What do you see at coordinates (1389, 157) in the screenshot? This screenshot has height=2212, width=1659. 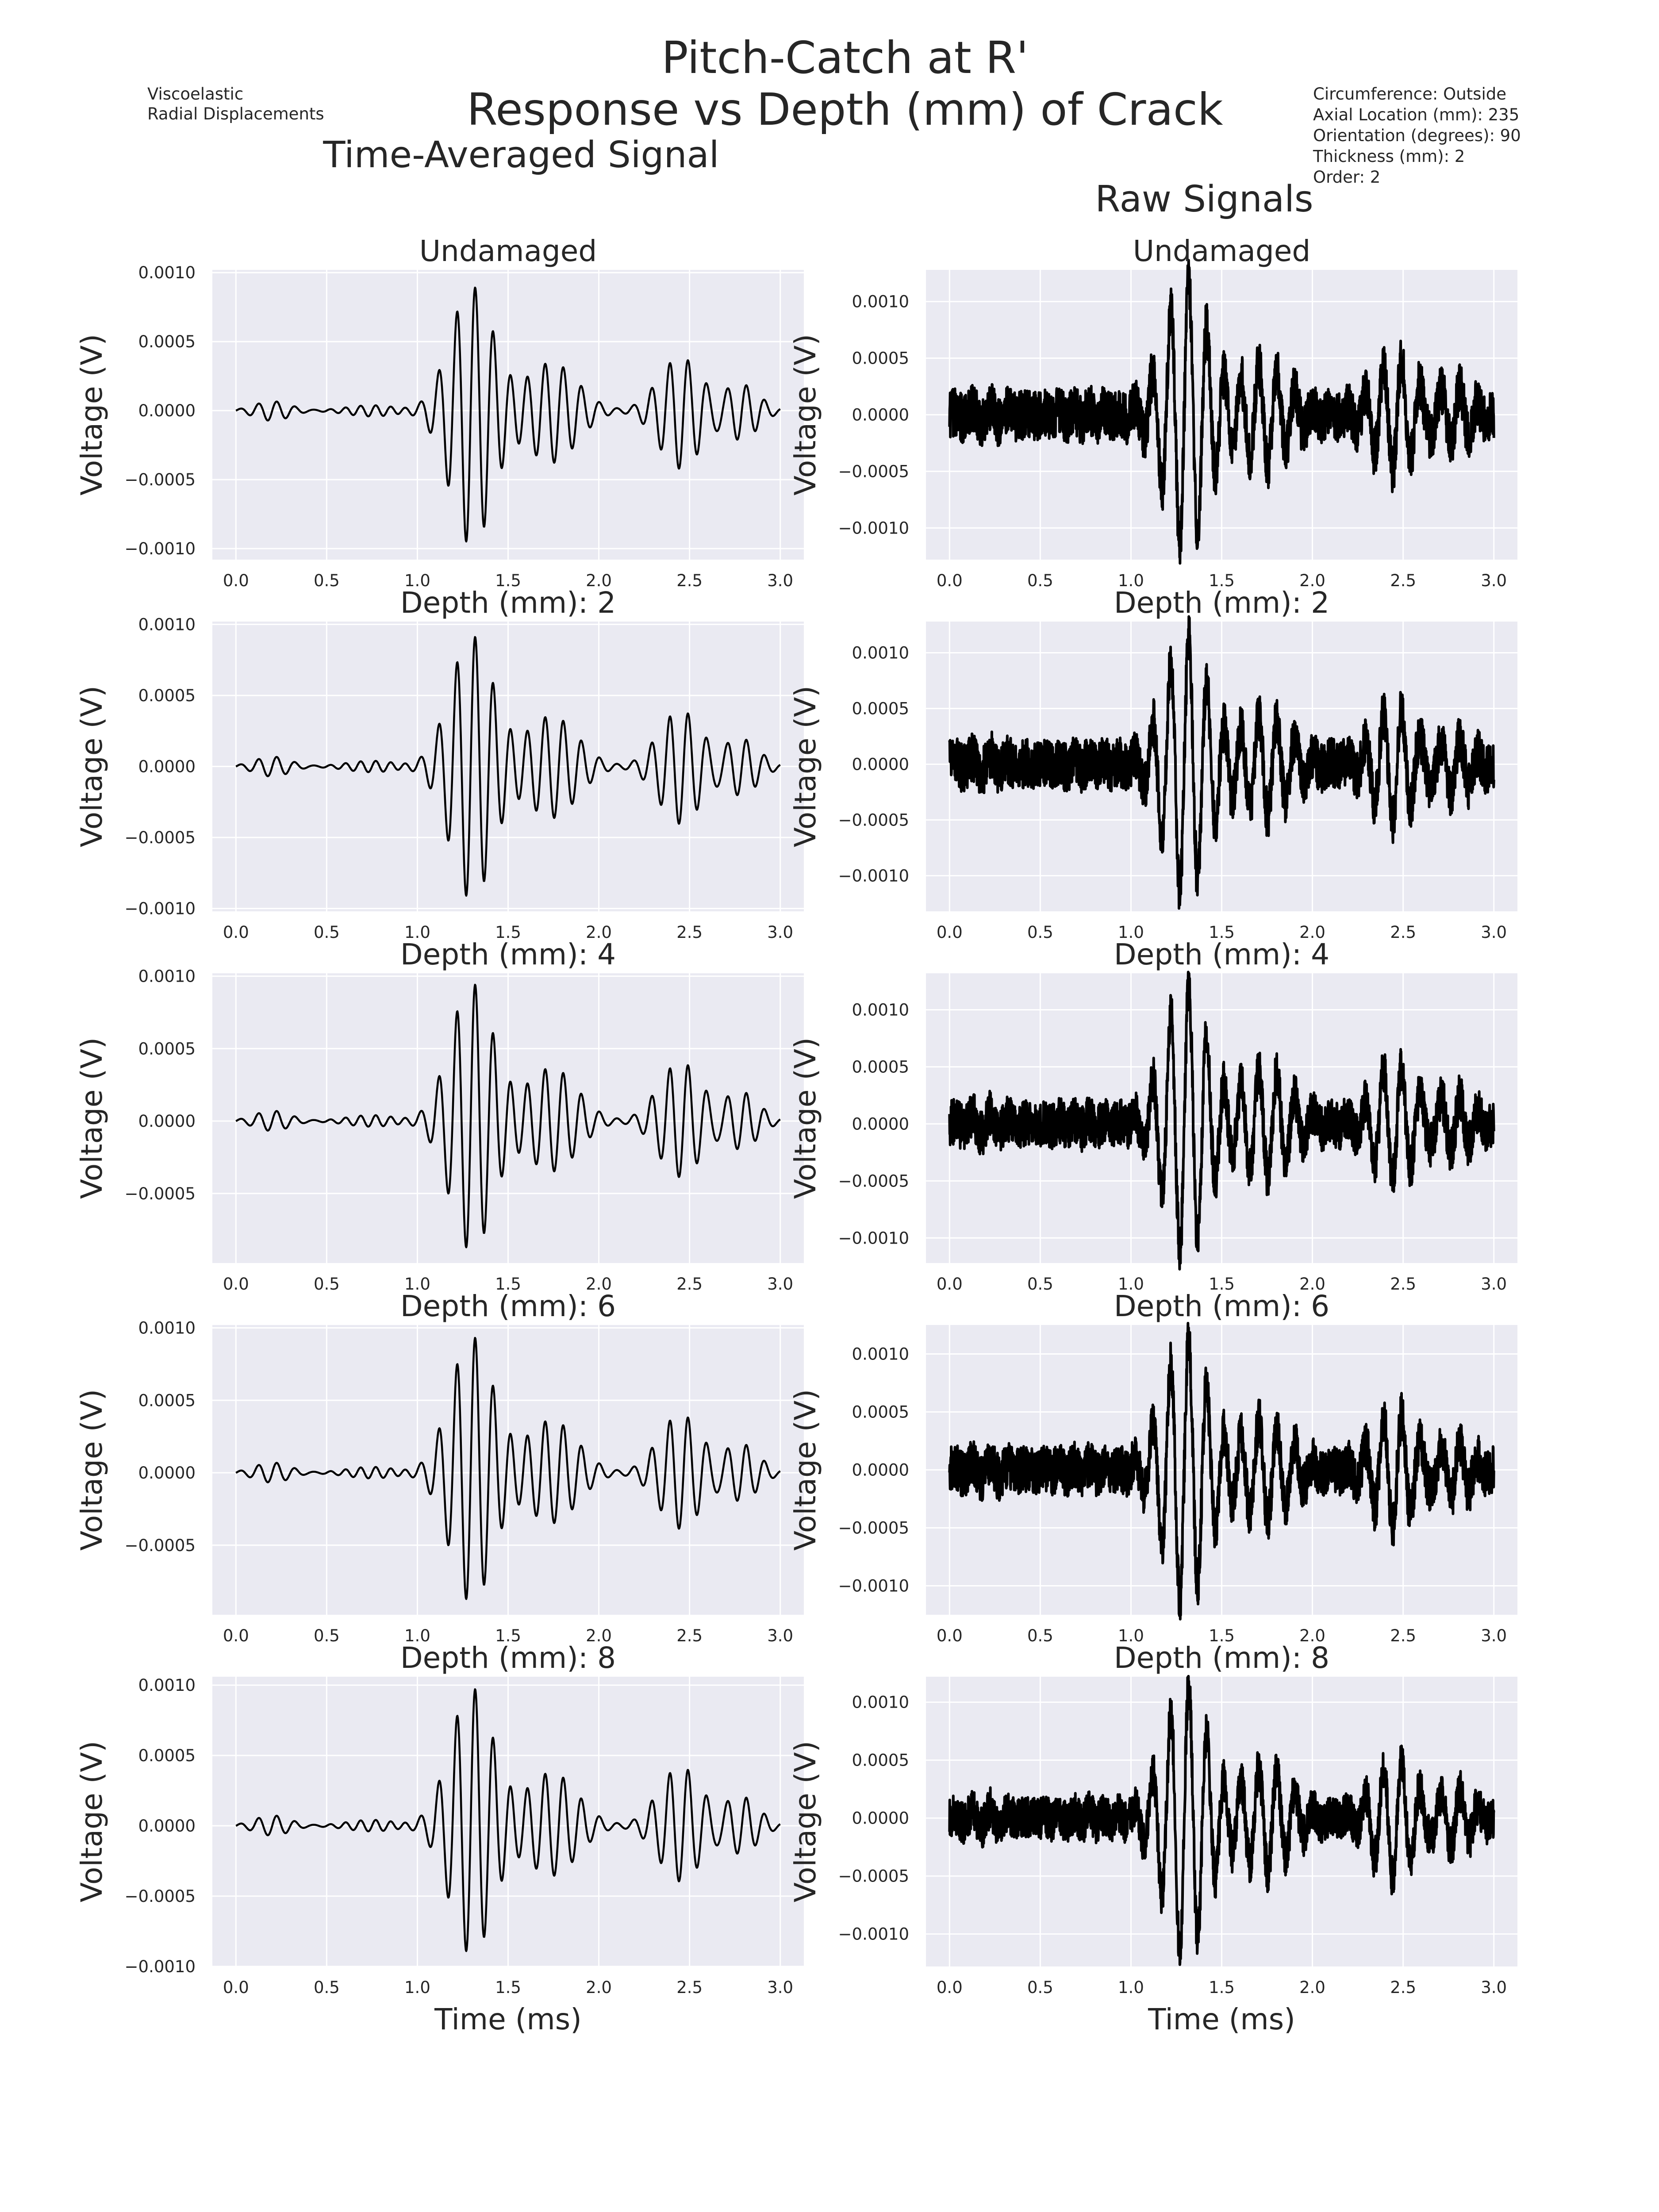 I see `info-right-thickness: Thickness (mm): 2` at bounding box center [1389, 157].